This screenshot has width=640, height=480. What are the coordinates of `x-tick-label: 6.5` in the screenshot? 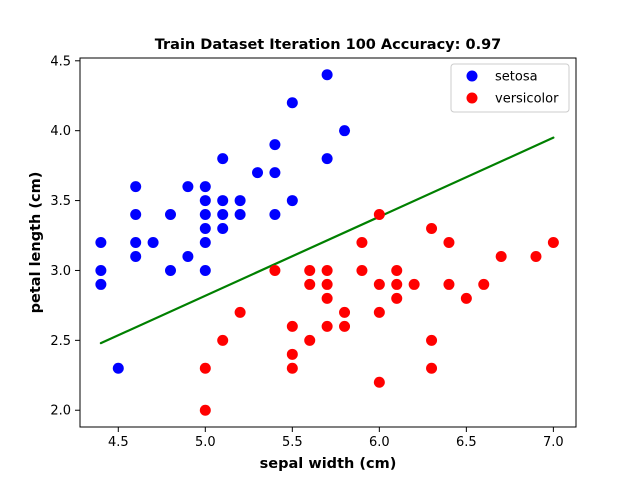 It's located at (466, 442).